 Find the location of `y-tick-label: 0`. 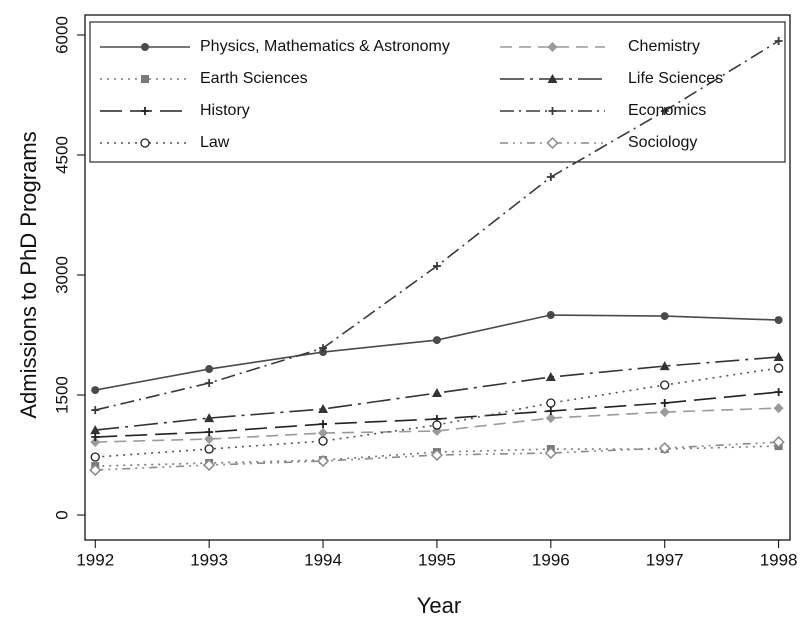

y-tick-label: 0 is located at coordinates (61, 514).